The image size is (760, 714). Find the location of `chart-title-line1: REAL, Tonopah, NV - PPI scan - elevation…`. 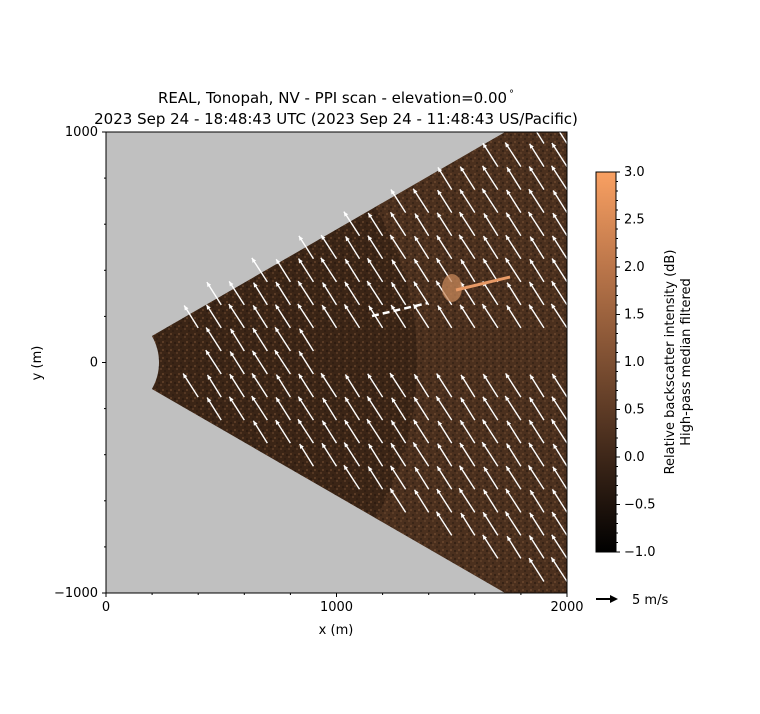

chart-title-line1: REAL, Tonopah, NV - PPI scan - elevation… is located at coordinates (336, 98).